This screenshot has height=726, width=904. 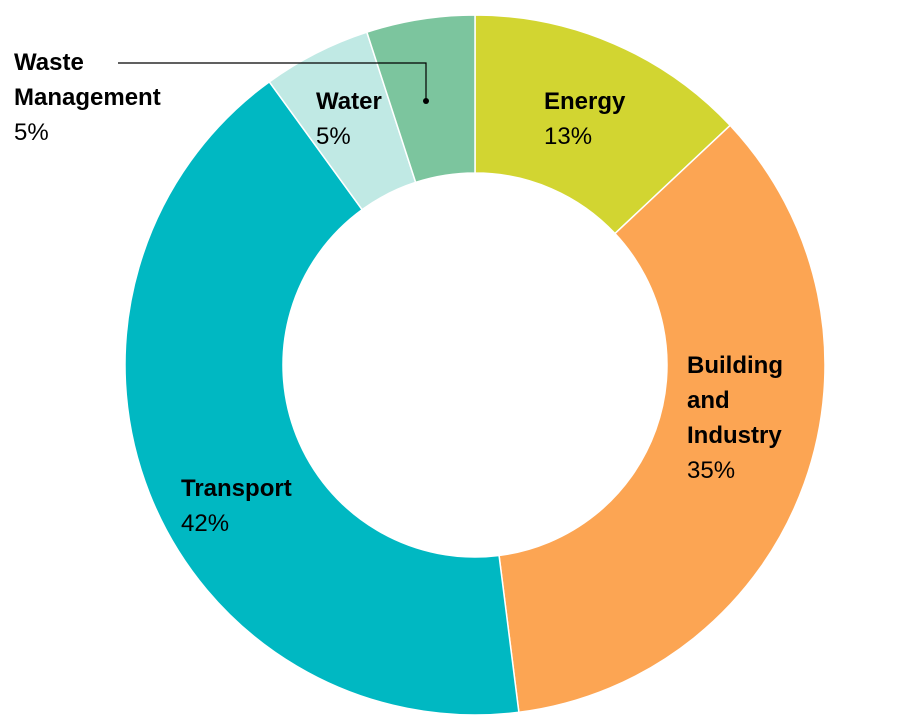 What do you see at coordinates (236, 488) in the screenshot?
I see `label-transport-name: Transport` at bounding box center [236, 488].